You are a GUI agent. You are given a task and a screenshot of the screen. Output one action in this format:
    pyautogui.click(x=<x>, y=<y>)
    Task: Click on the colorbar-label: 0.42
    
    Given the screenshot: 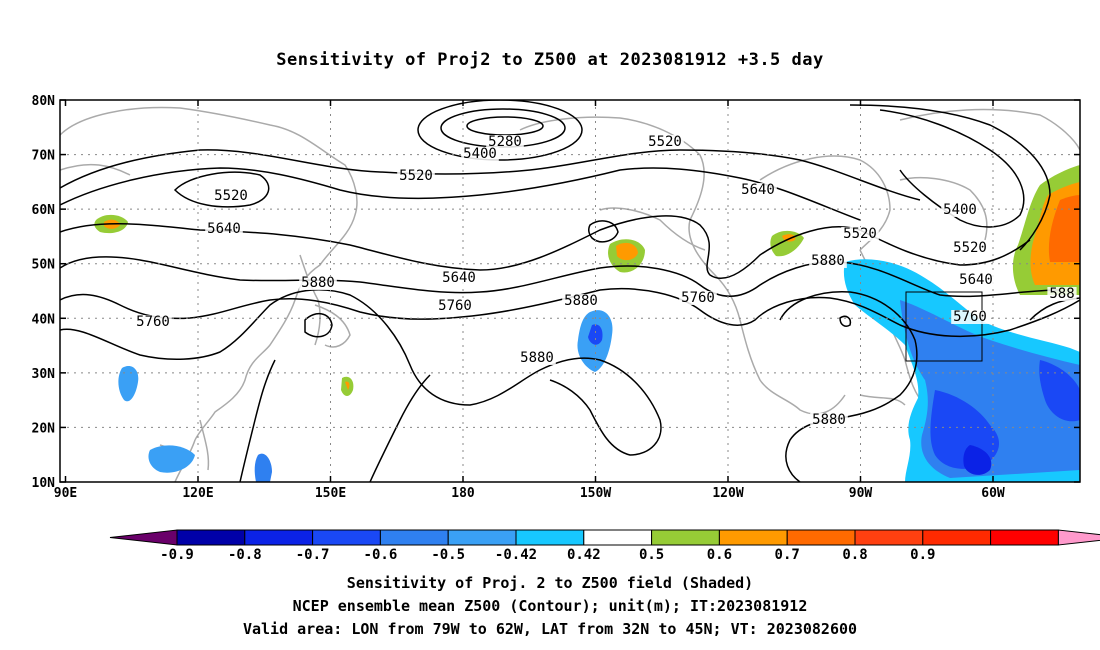 What is the action you would take?
    pyautogui.click(x=584, y=555)
    